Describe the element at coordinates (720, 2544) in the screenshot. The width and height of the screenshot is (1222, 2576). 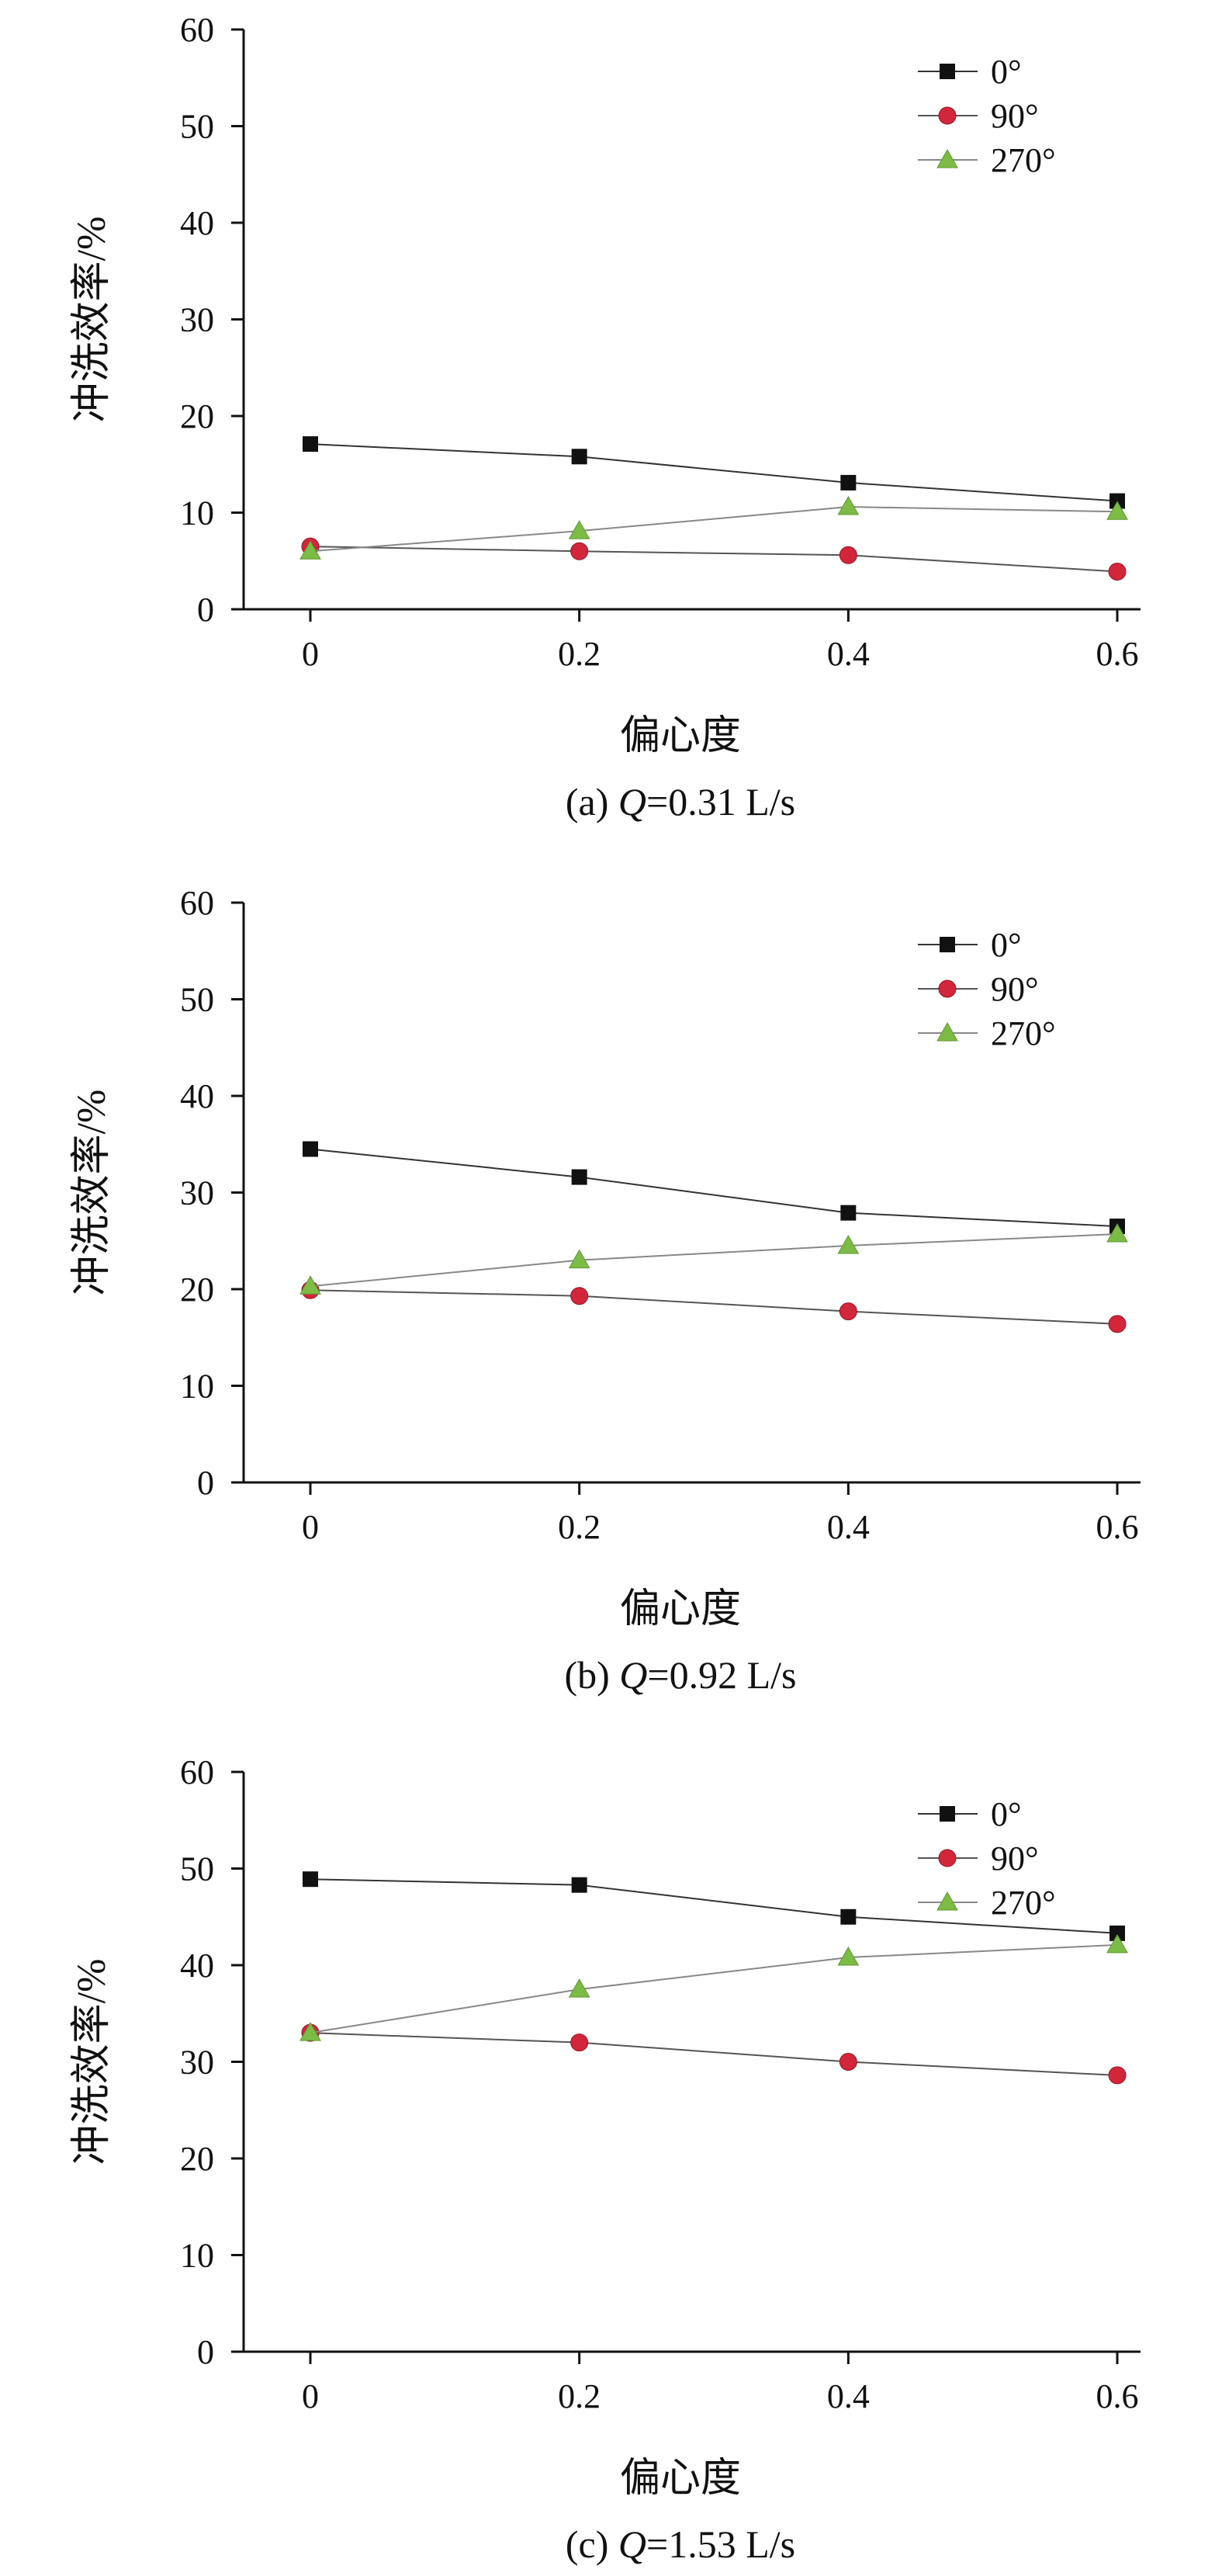
I see `caption-value: =1.53 L/s` at that location.